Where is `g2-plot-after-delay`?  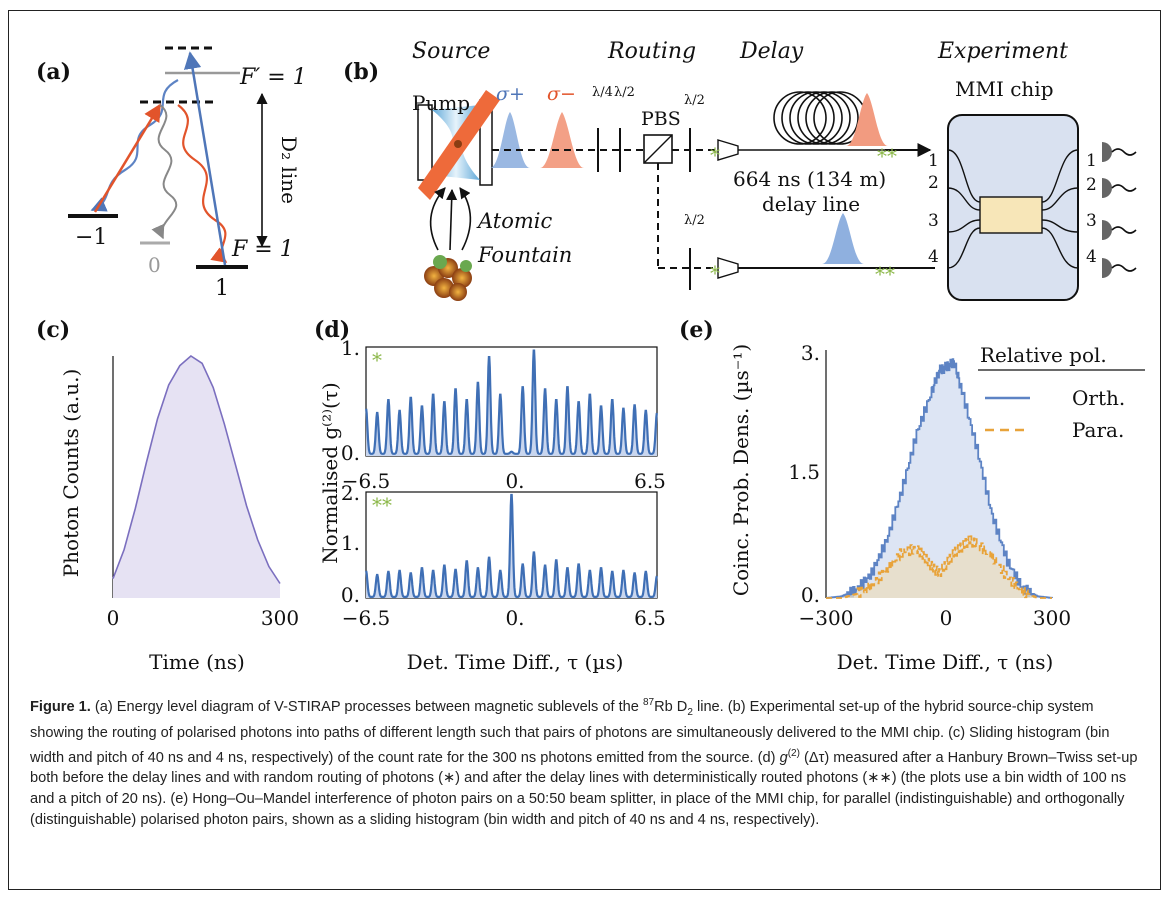 g2-plot-after-delay is located at coordinates (511, 545).